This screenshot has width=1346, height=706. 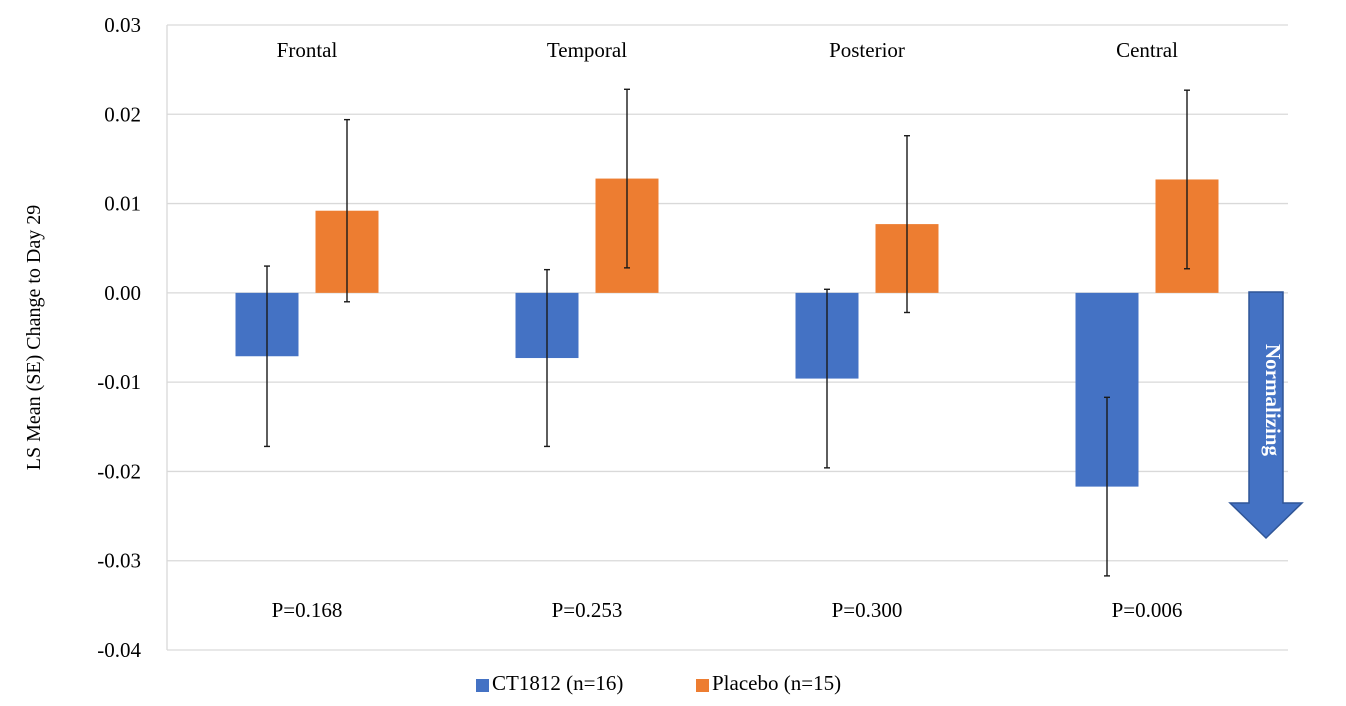 I want to click on down-arrow-icon, so click(x=1266, y=415).